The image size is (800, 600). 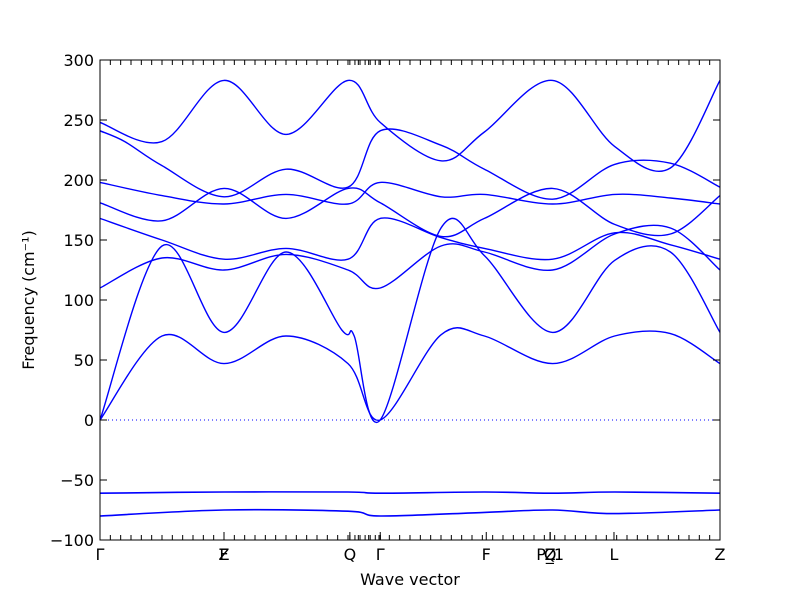 I want to click on y-tick-label: 0, so click(x=89, y=420).